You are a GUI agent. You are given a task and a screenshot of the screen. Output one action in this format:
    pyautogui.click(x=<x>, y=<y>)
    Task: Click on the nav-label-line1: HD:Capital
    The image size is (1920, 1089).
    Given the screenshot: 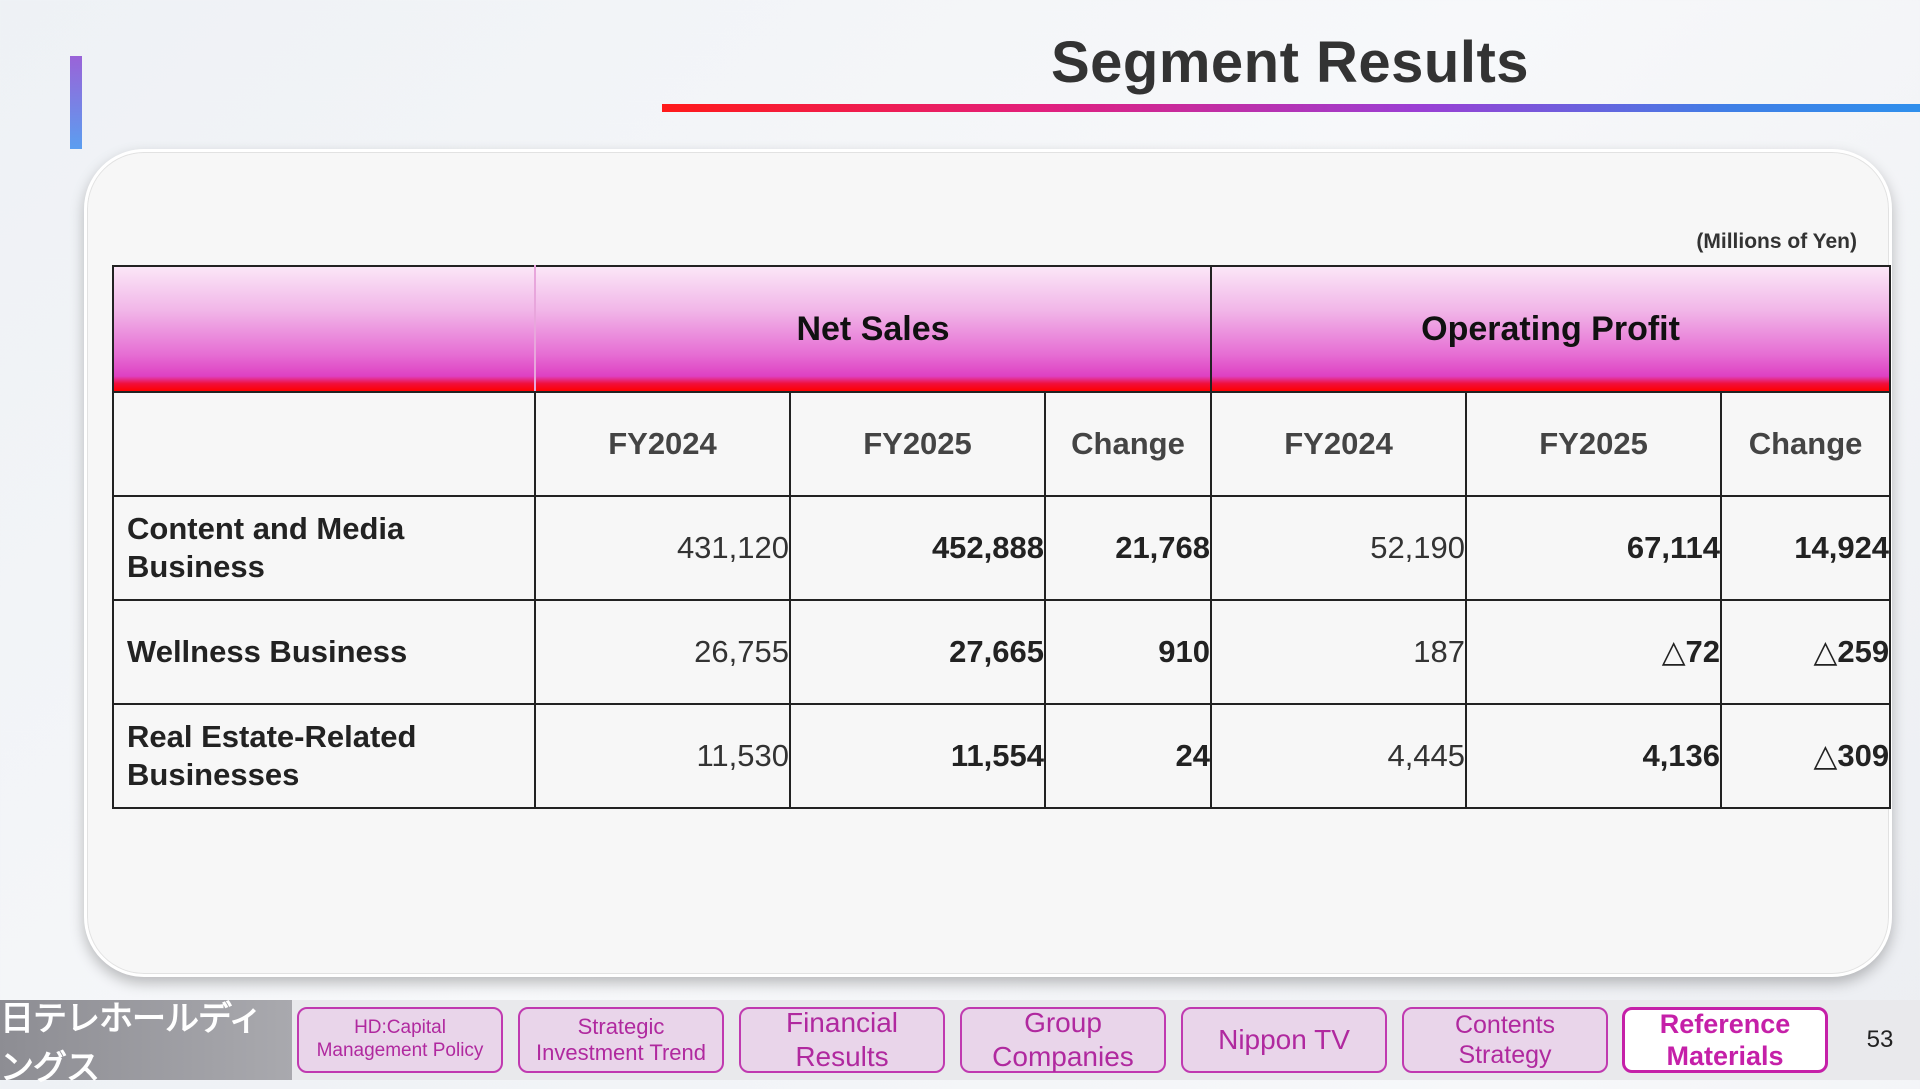 What is the action you would take?
    pyautogui.click(x=400, y=1028)
    